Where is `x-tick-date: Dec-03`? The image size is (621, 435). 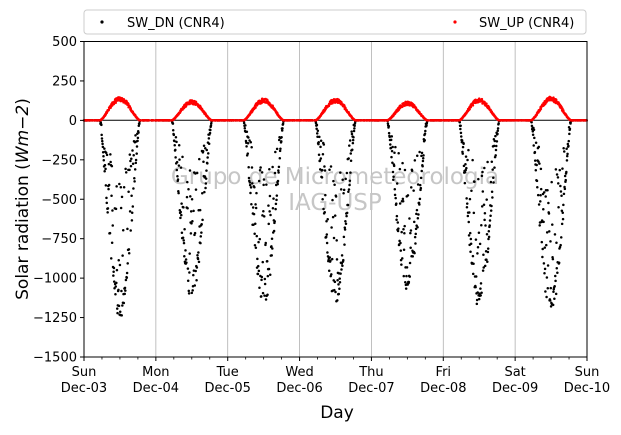
x-tick-date: Dec-03 is located at coordinates (84, 388).